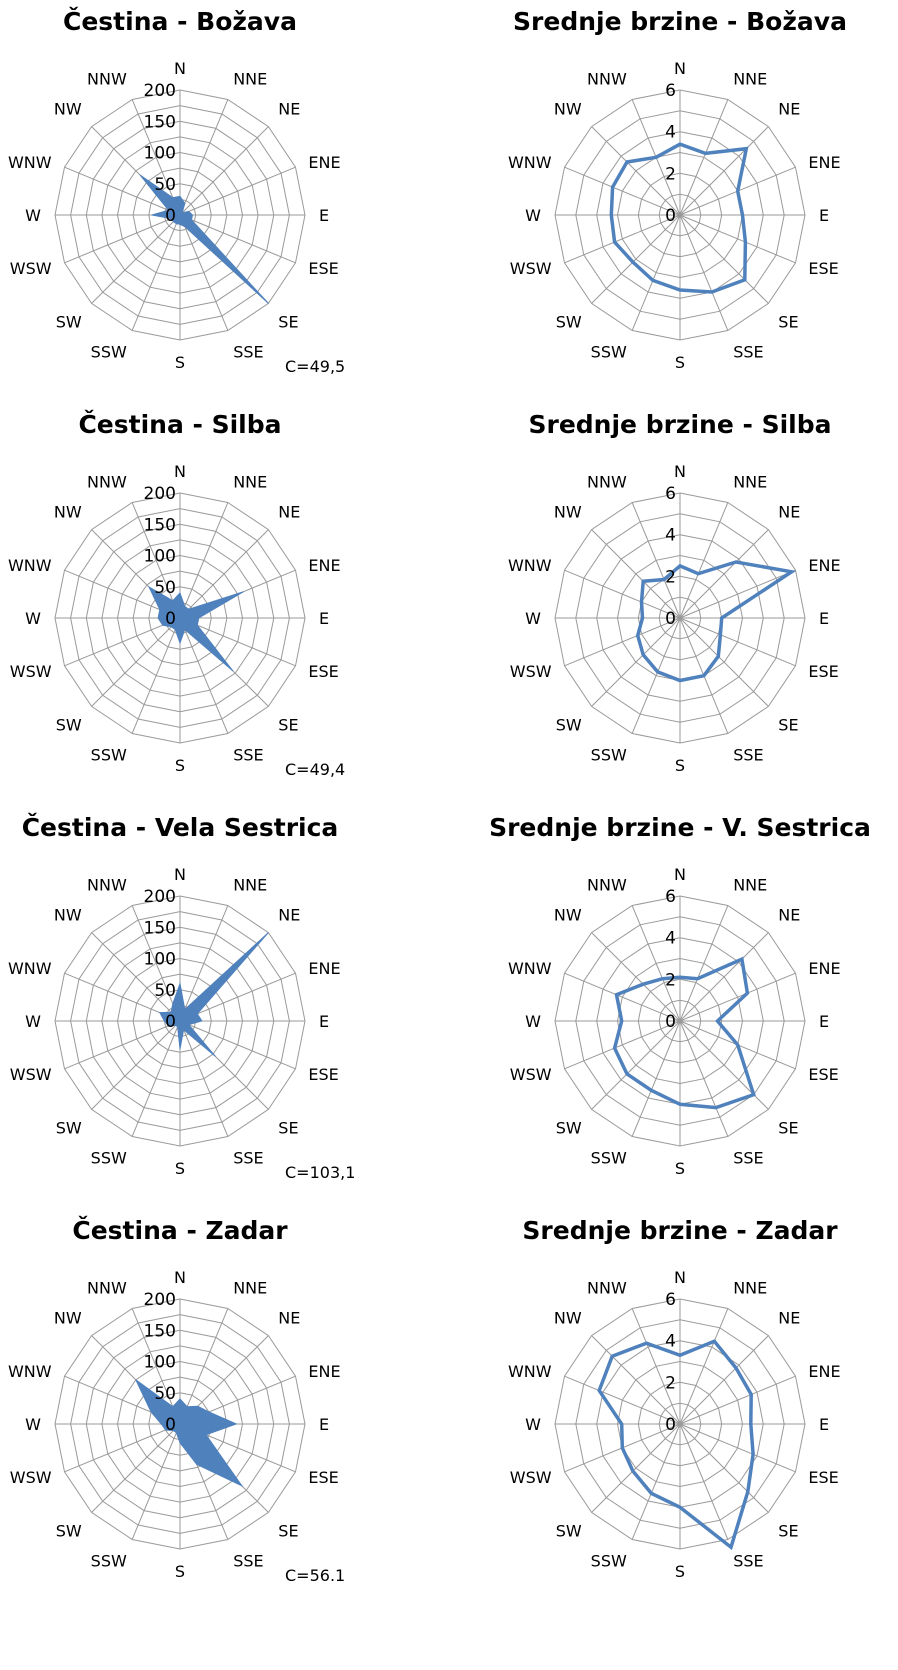 The width and height of the screenshot is (898, 1670). I want to click on direction-label: E, so click(324, 1424).